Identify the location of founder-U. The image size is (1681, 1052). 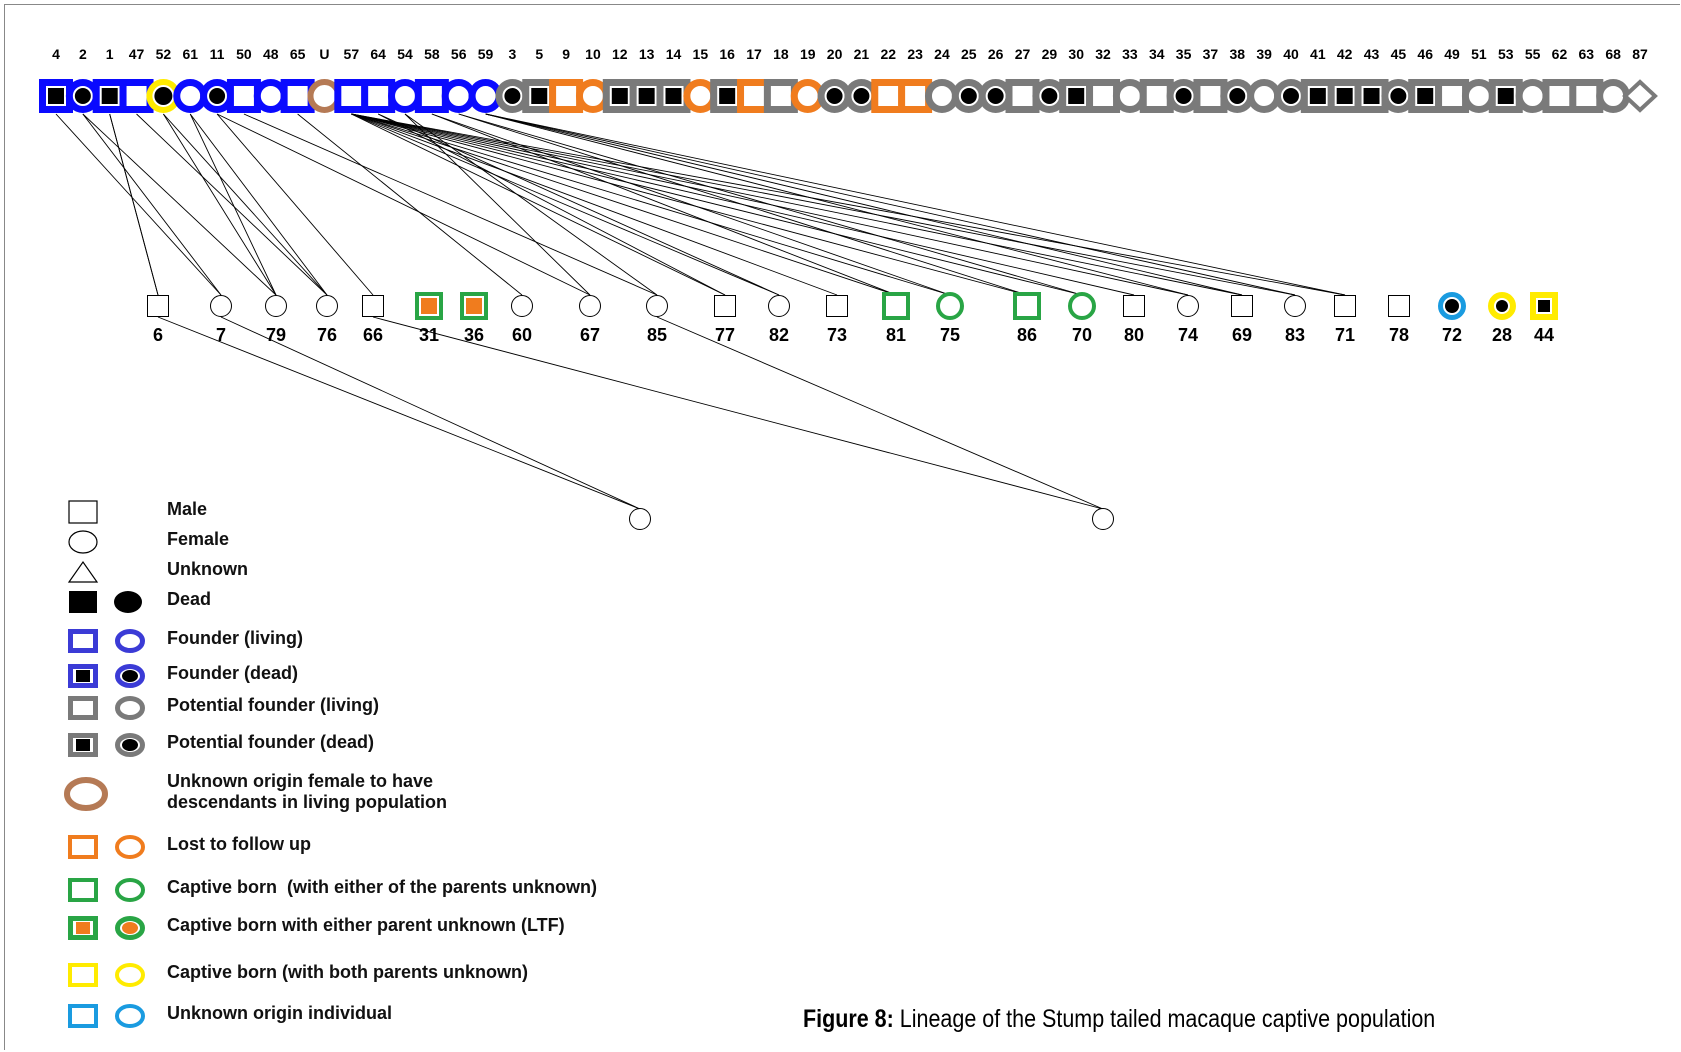
(324, 96).